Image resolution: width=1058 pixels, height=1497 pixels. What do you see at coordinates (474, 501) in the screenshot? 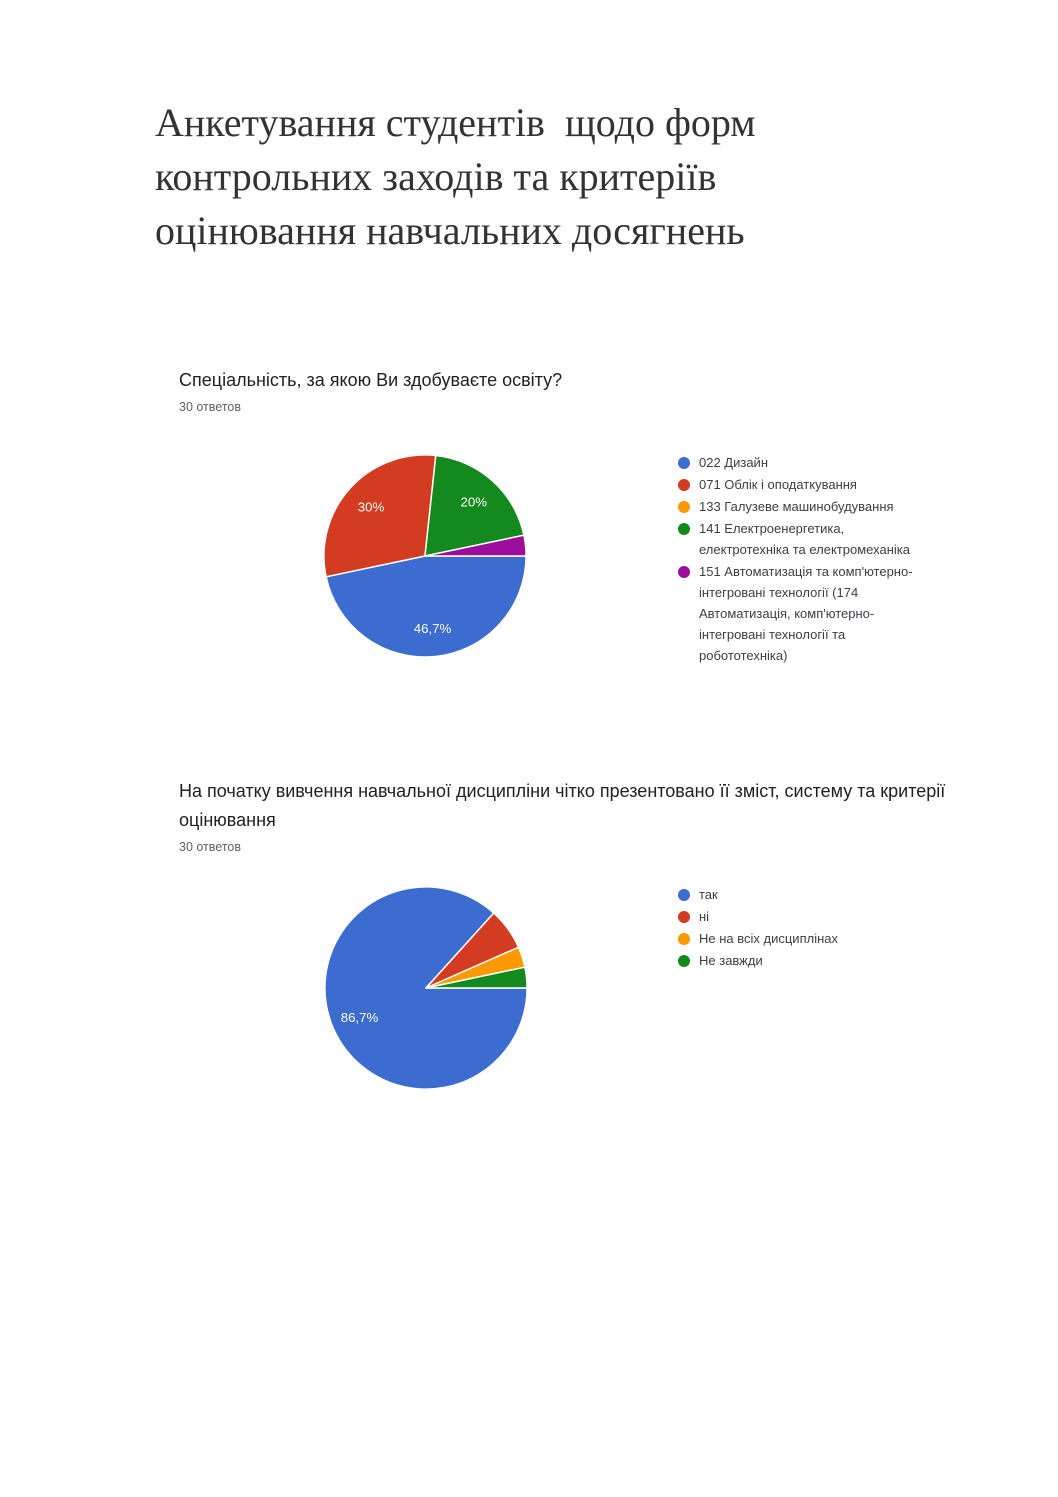
I see `pie-data-label: 20%` at bounding box center [474, 501].